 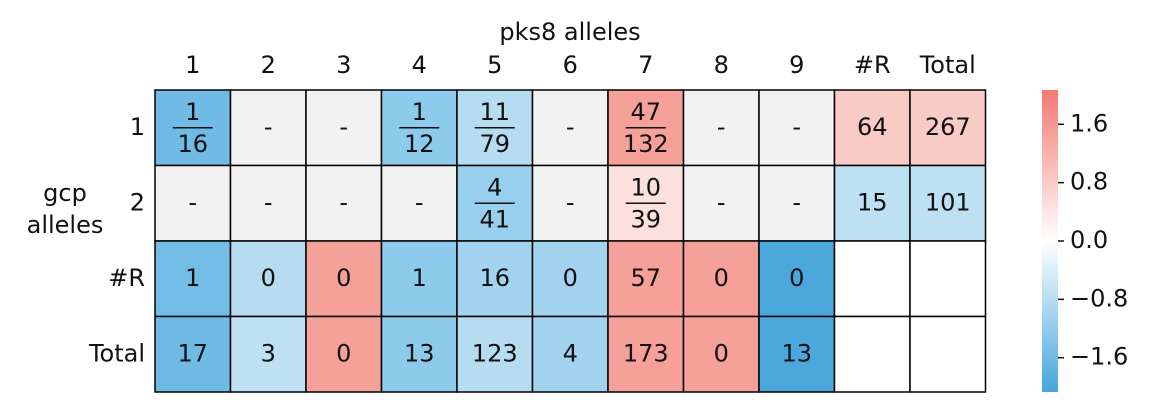 I want to click on numerator: 47, so click(x=645, y=112).